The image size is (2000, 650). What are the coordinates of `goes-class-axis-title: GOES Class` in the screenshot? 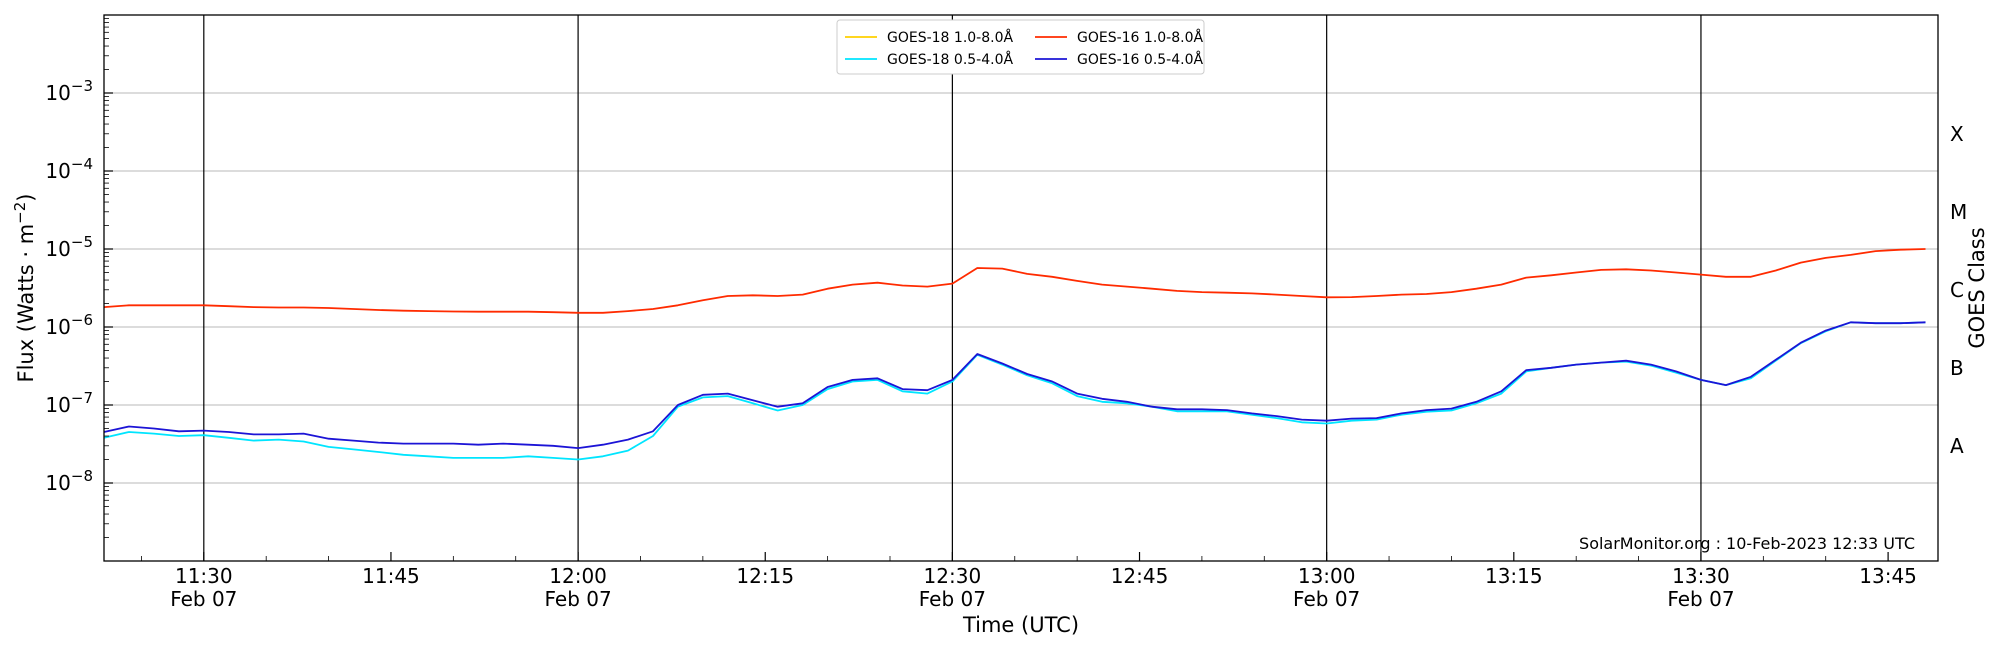 It's located at (1977, 287).